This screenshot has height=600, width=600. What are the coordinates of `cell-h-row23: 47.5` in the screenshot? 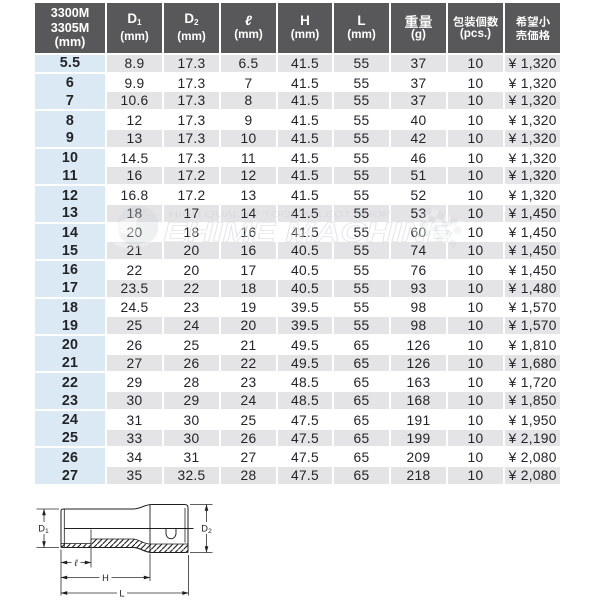 It's located at (306, 476).